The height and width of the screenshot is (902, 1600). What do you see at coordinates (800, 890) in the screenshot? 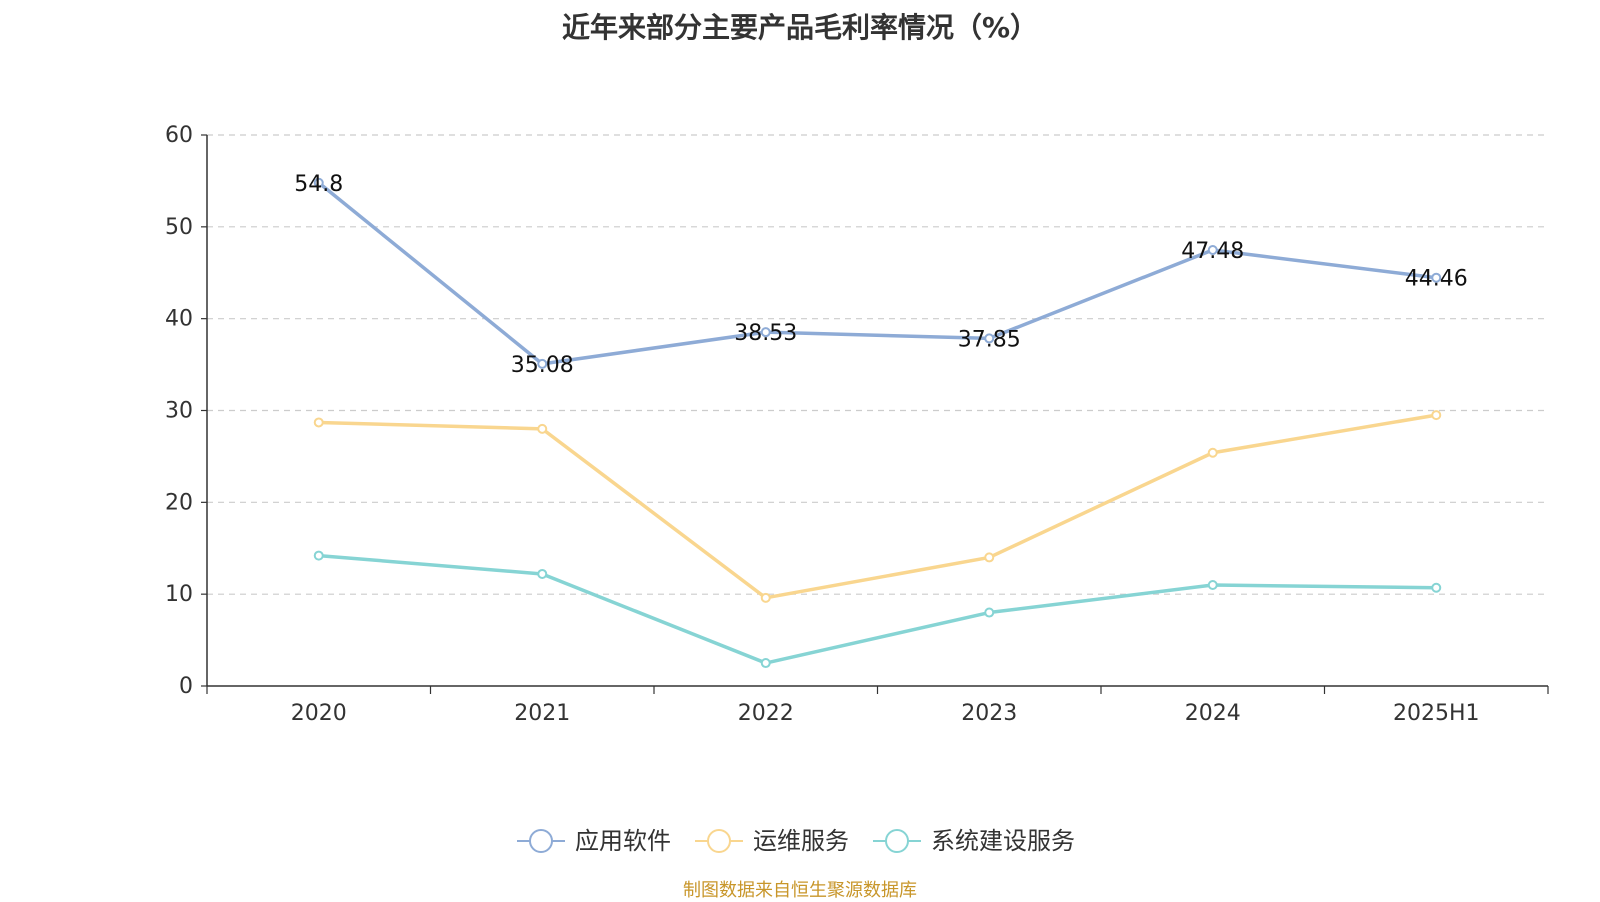
I see `source-note: 制图数据来自恒生聚源数据库` at bounding box center [800, 890].